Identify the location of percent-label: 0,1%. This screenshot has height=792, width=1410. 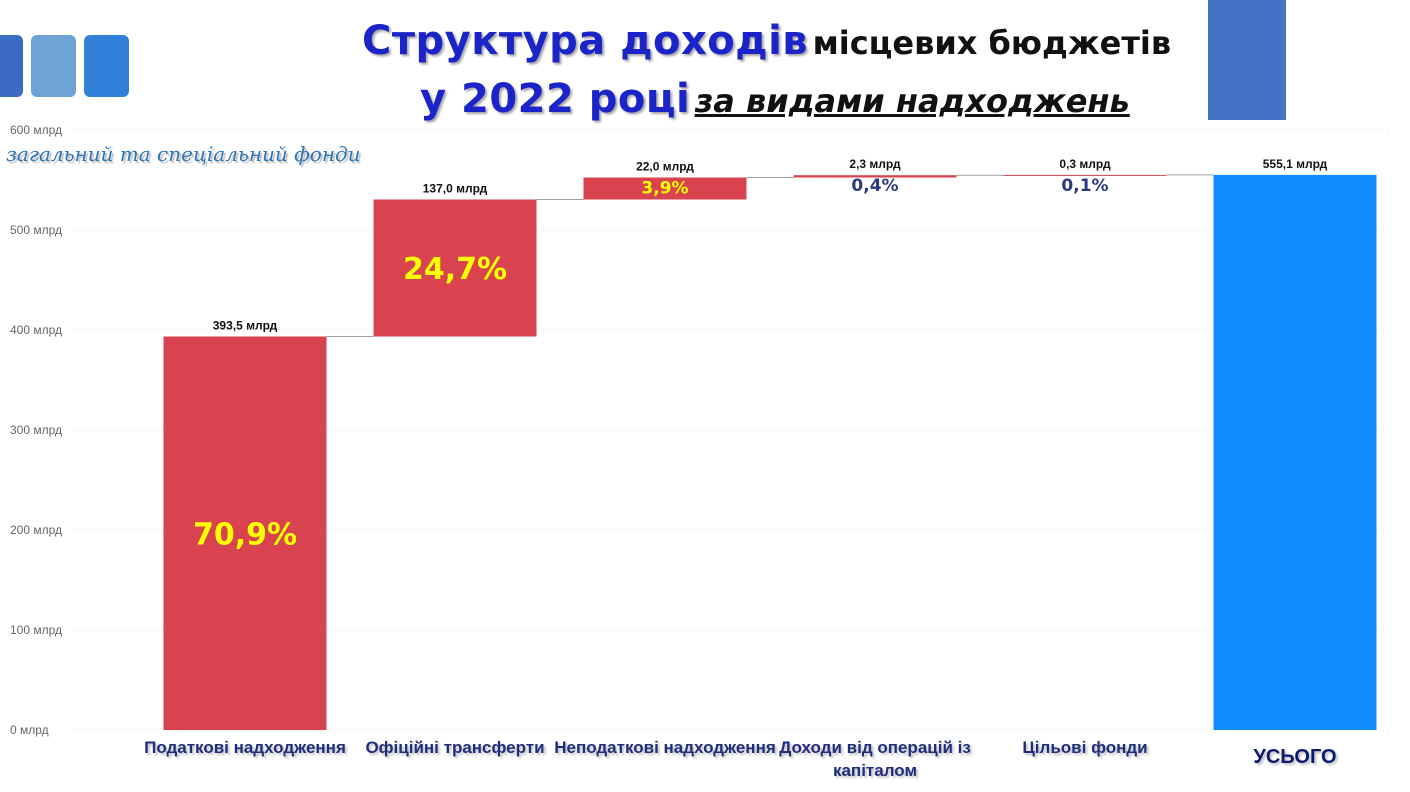
(1084, 186).